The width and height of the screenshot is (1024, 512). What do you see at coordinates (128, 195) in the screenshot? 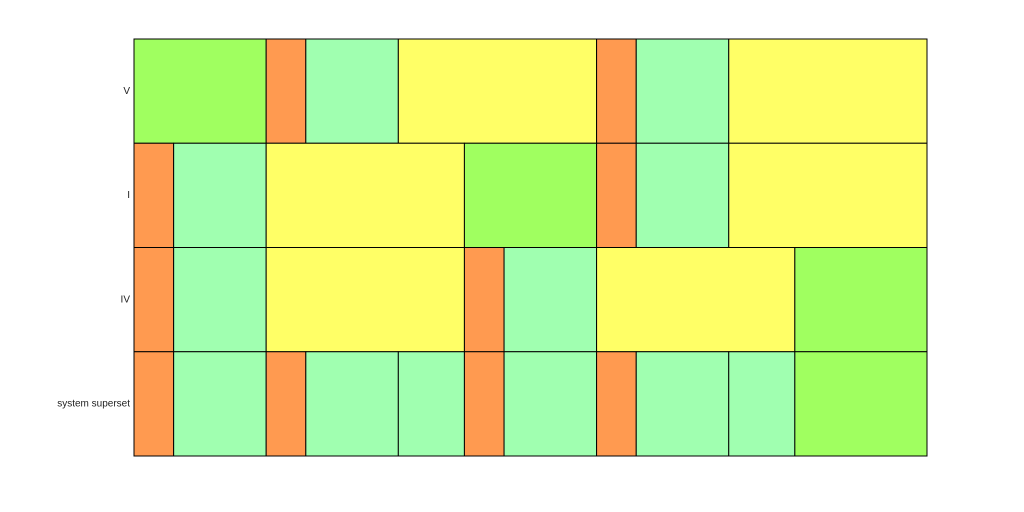
I see `row-label: I` at bounding box center [128, 195].